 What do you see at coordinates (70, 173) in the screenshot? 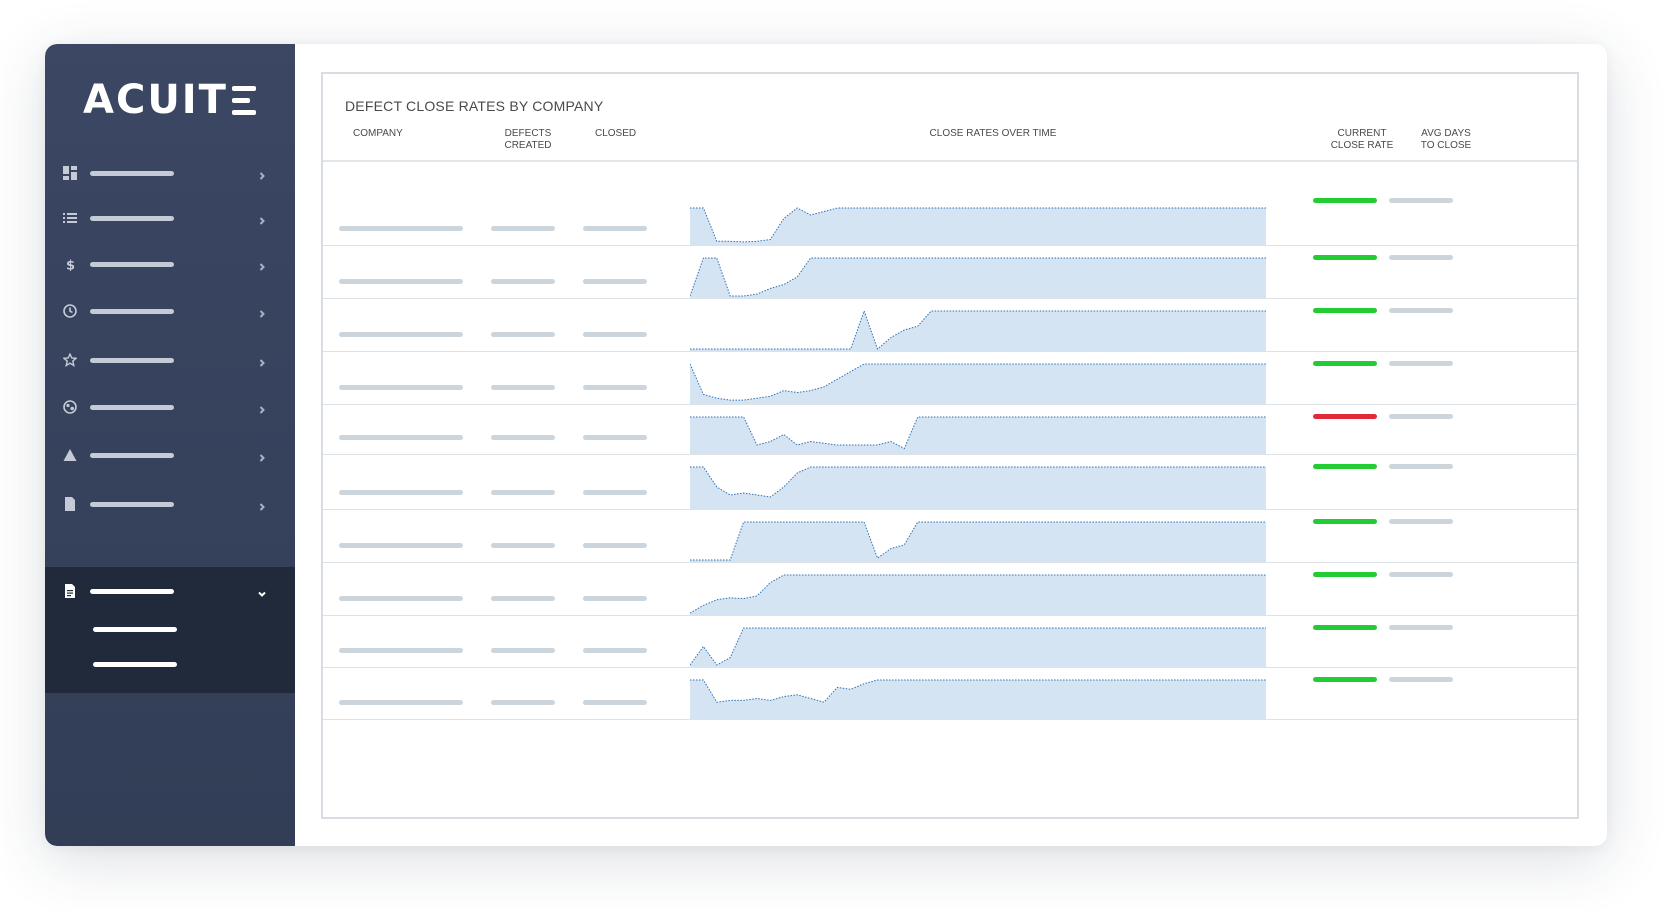
I see `dashboard-icon` at bounding box center [70, 173].